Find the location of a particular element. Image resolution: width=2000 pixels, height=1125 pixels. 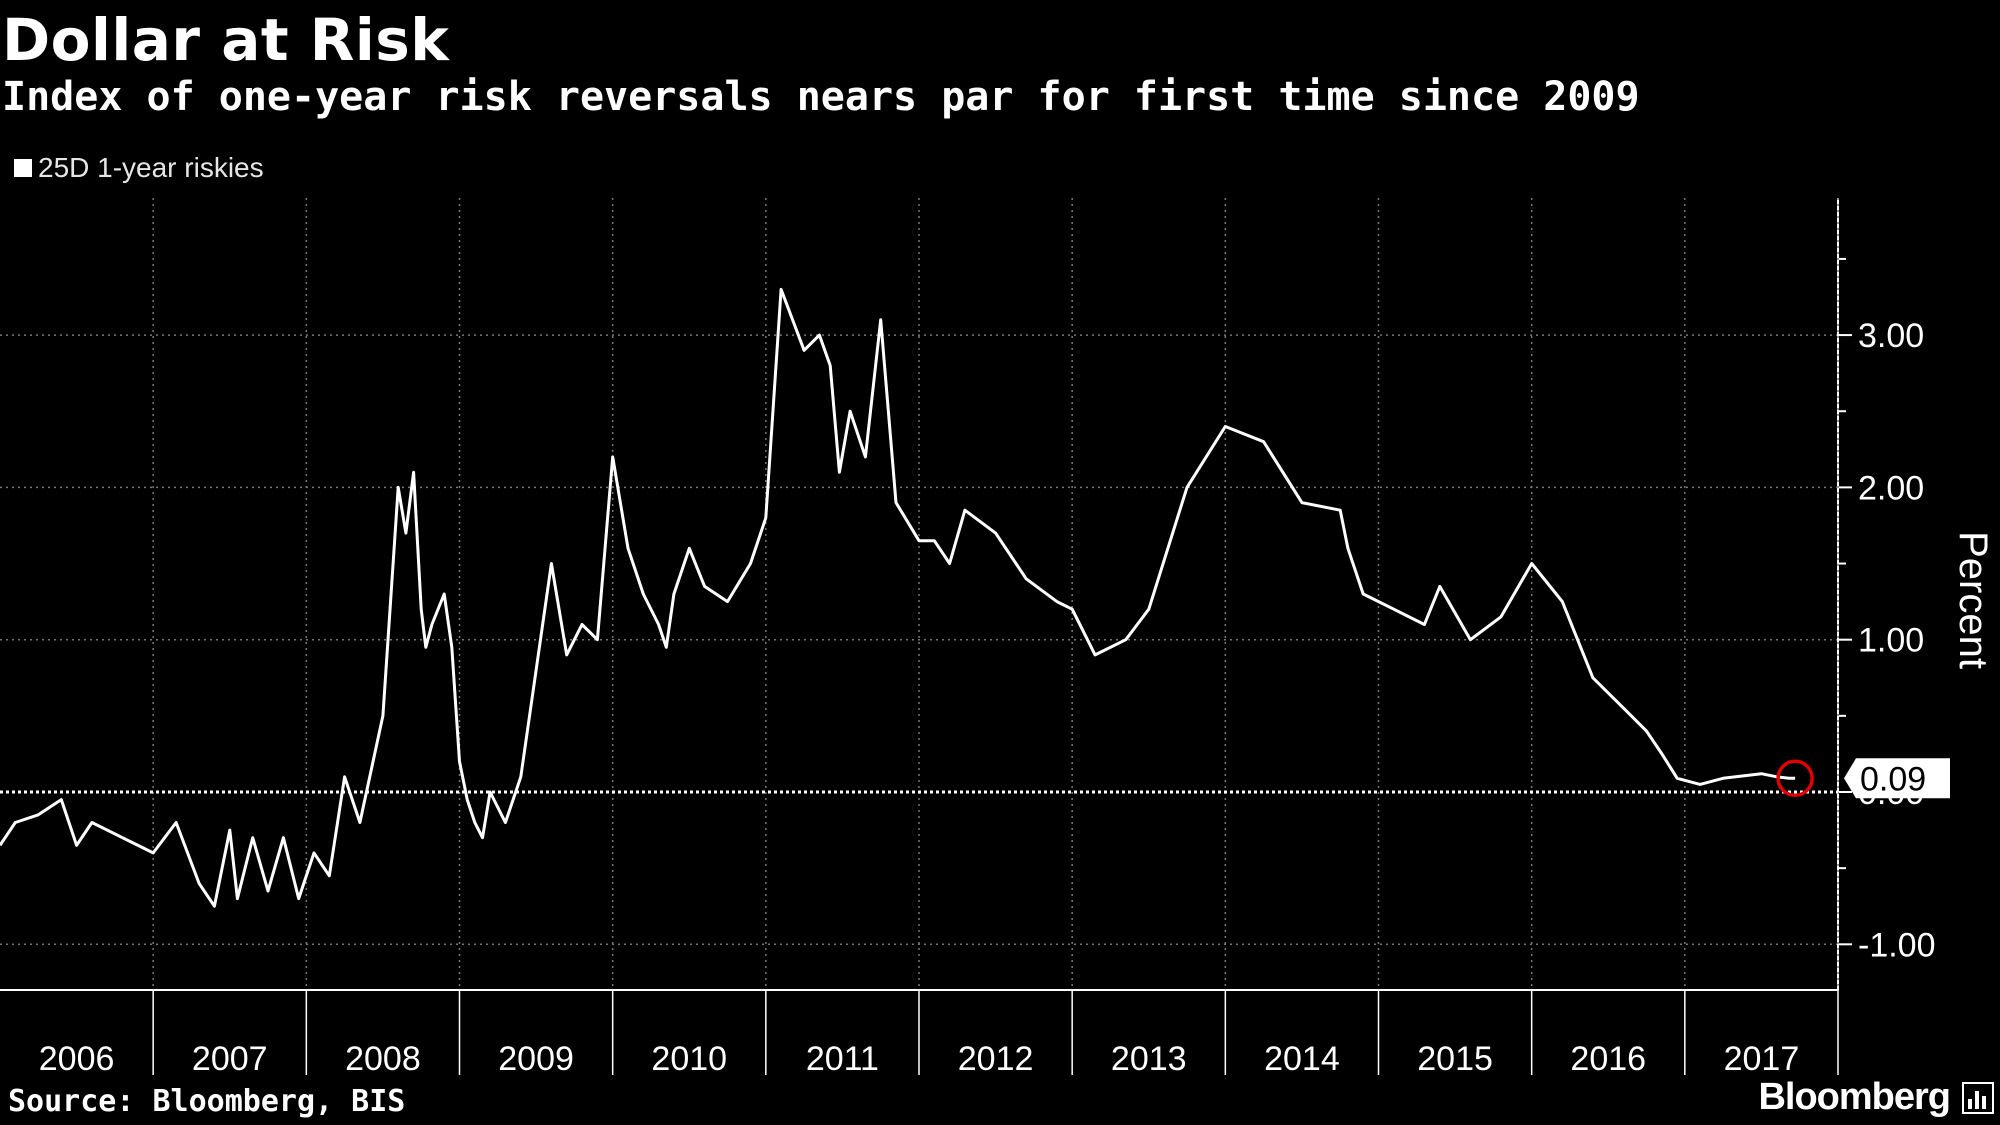

x-tick-label: 2013 is located at coordinates (1149, 1059).